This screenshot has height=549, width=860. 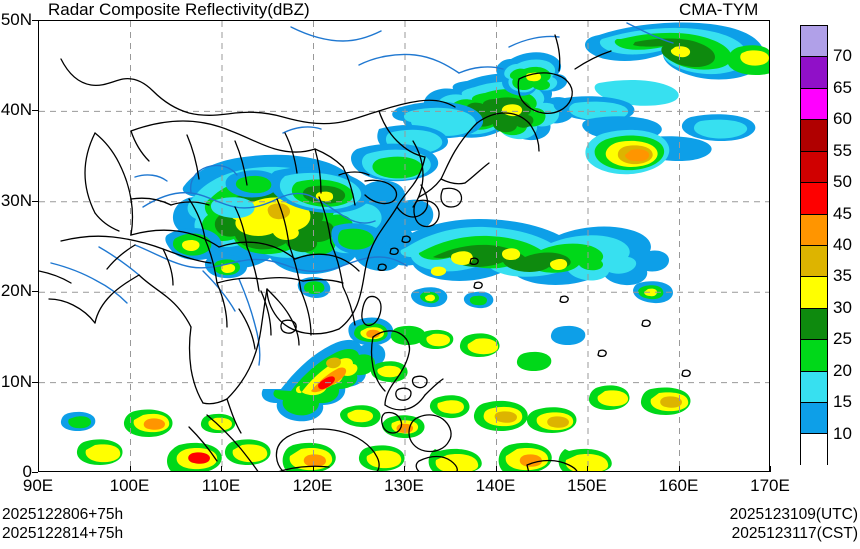 What do you see at coordinates (404, 485) in the screenshot?
I see `x-axis-label-130e: 130E` at bounding box center [404, 485].